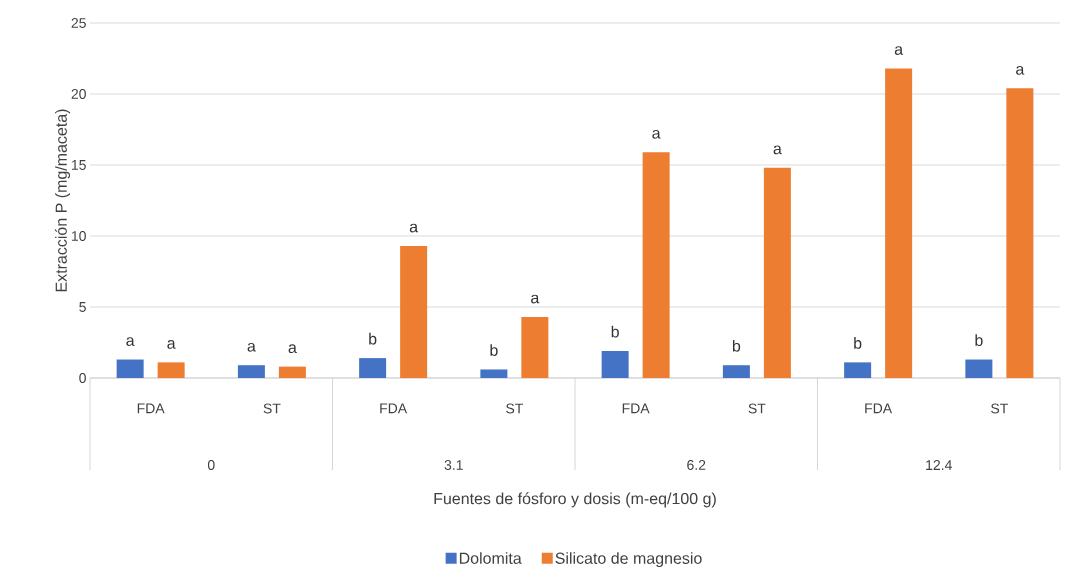 The image size is (1065, 575). Describe the element at coordinates (575, 500) in the screenshot. I see `x-axis-title: Fuentes de fósforo y dosis (m-eq/100 g)` at that location.